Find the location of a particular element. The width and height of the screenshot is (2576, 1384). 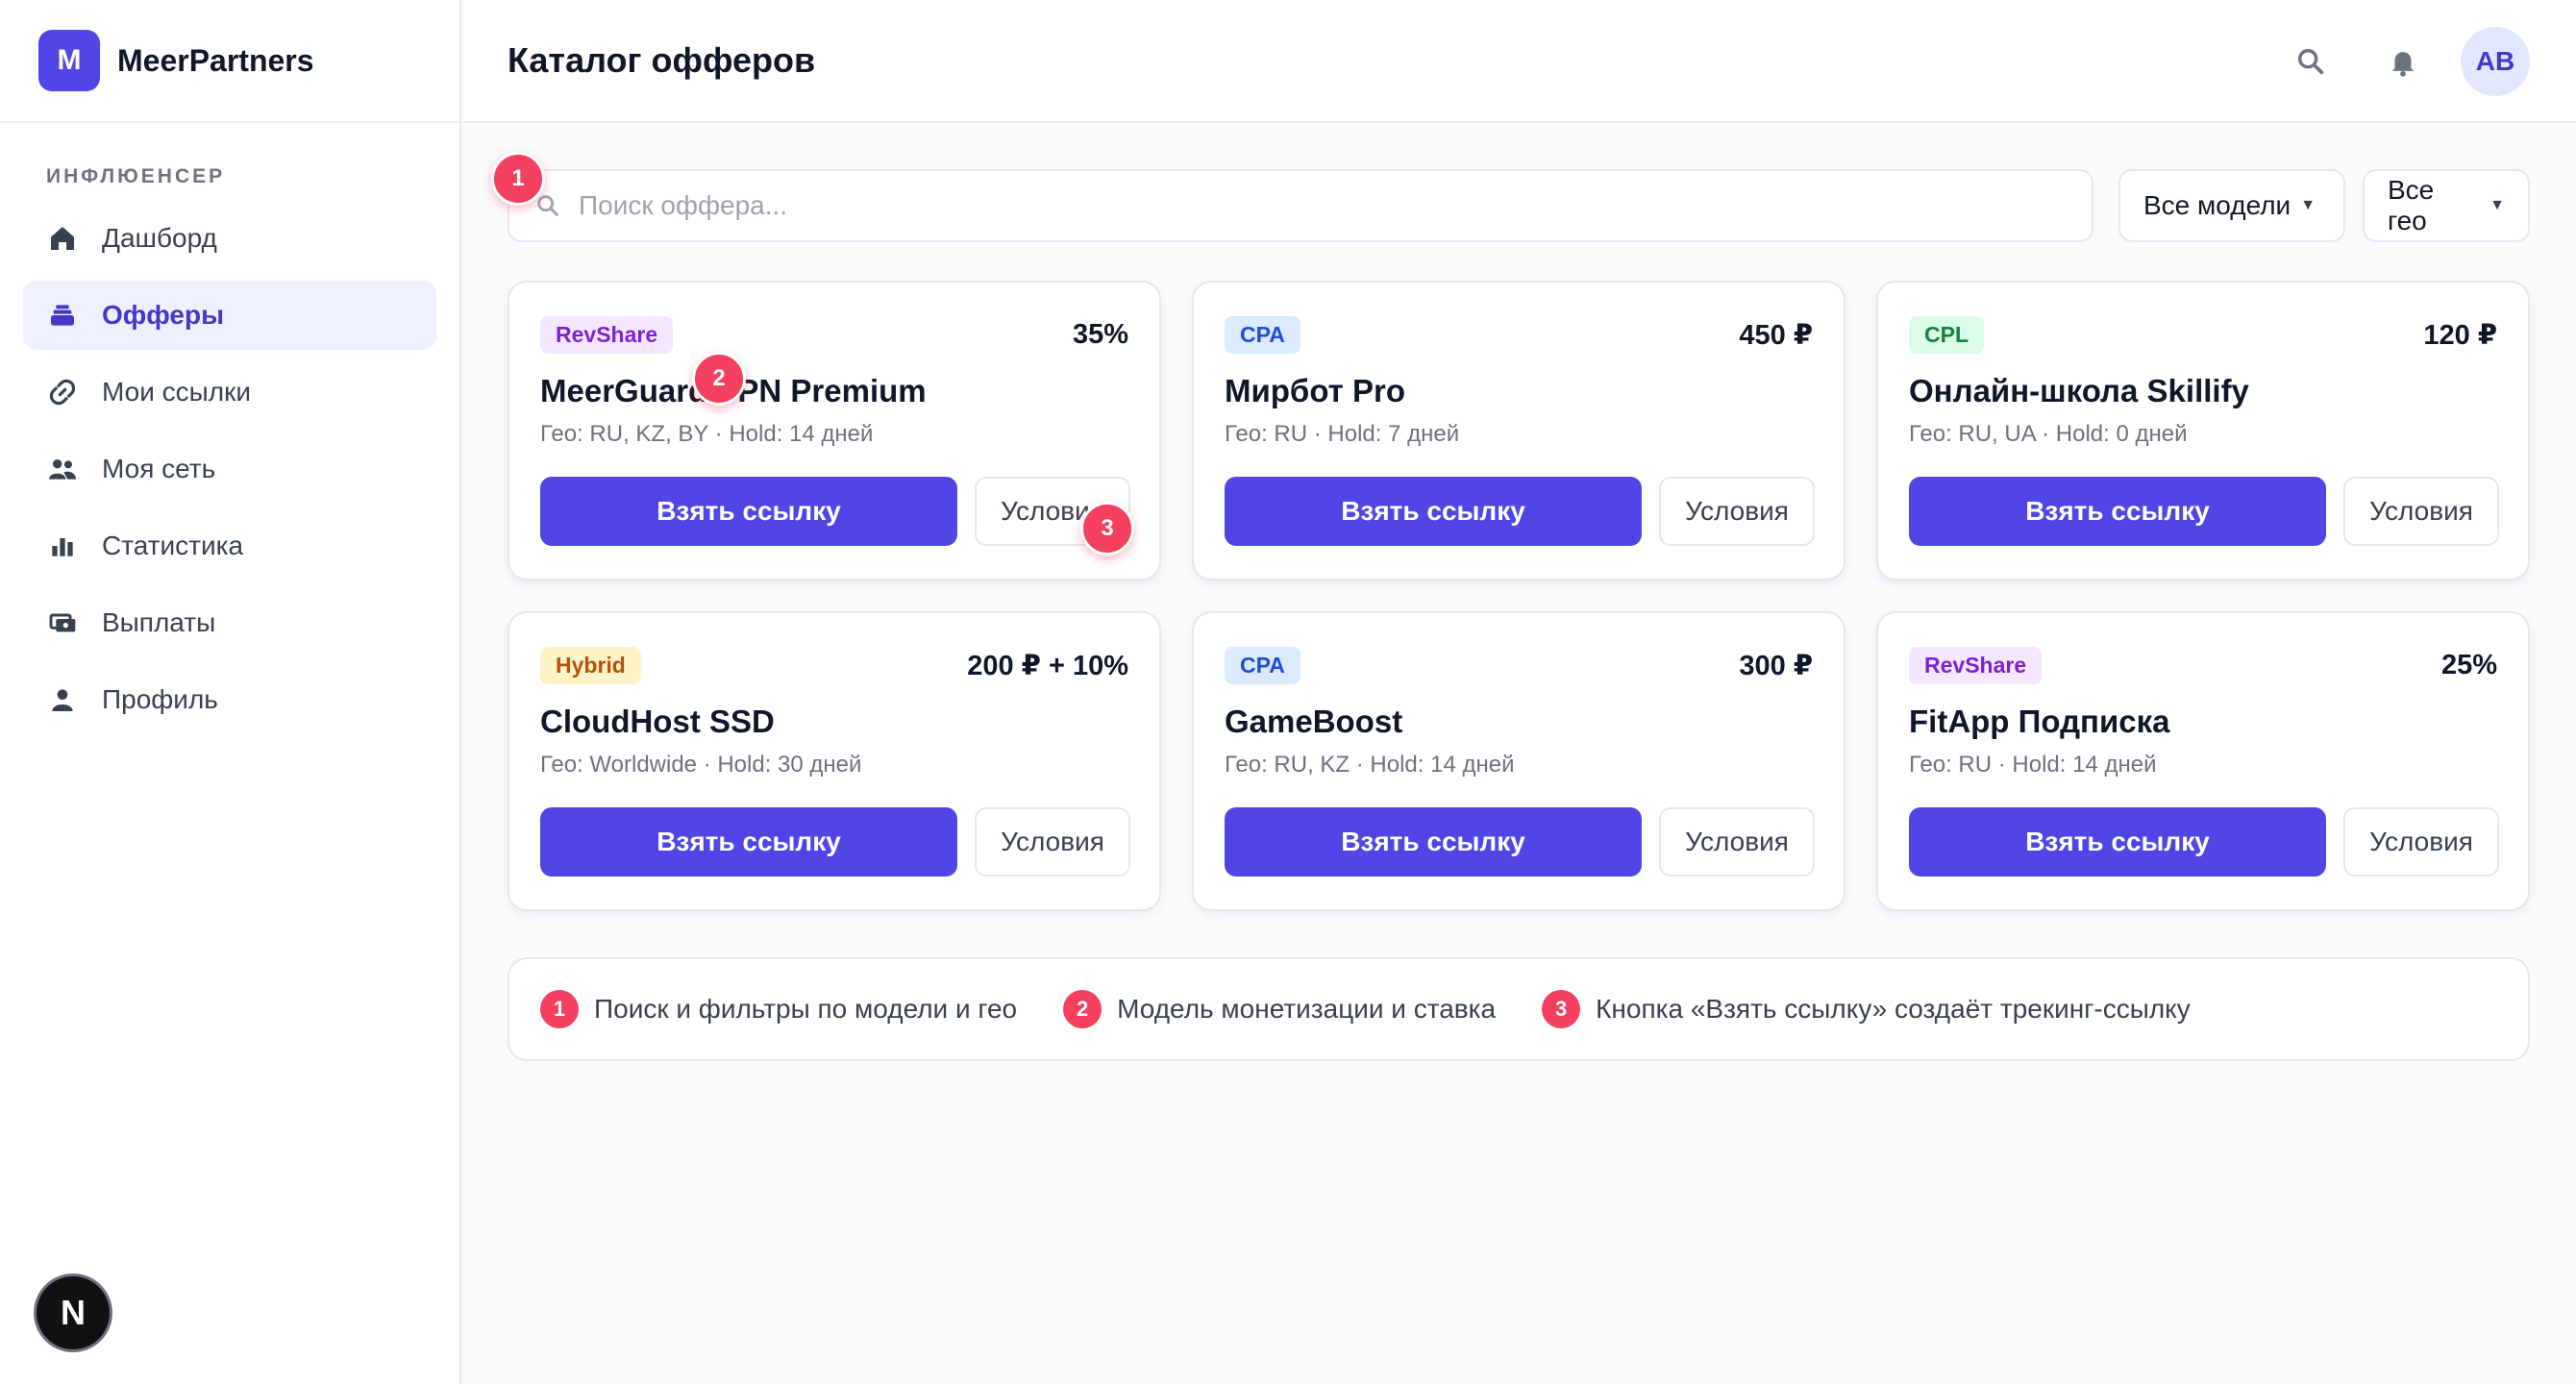

link-icon is located at coordinates (63, 392).